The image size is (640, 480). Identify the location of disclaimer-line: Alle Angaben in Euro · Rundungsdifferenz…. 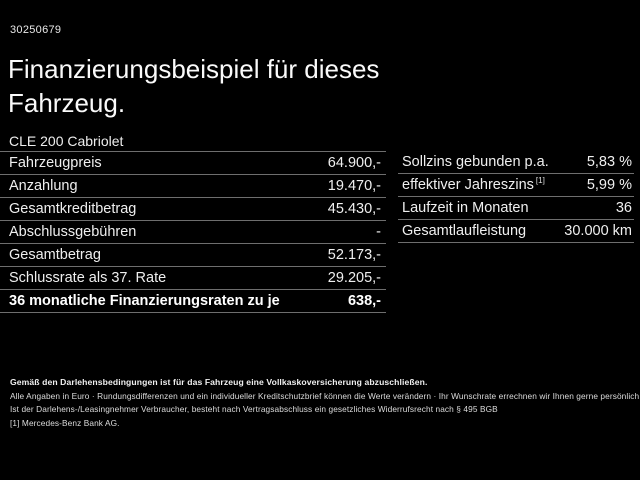
(325, 395).